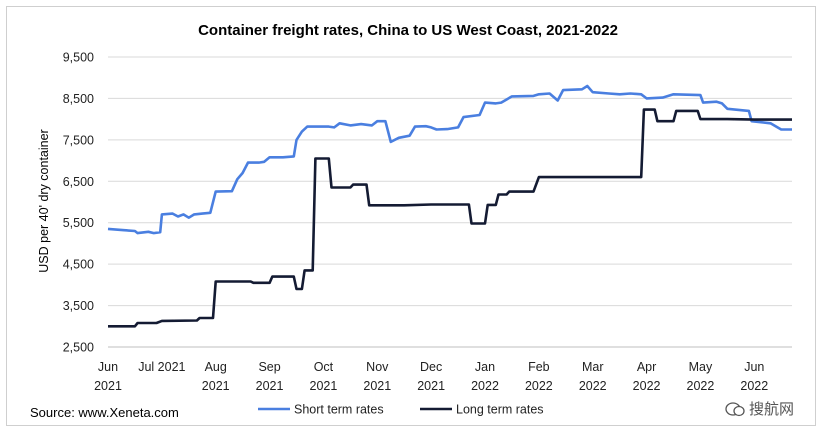 The width and height of the screenshot is (824, 434). I want to click on x-tick-label: May 2022, so click(701, 376).